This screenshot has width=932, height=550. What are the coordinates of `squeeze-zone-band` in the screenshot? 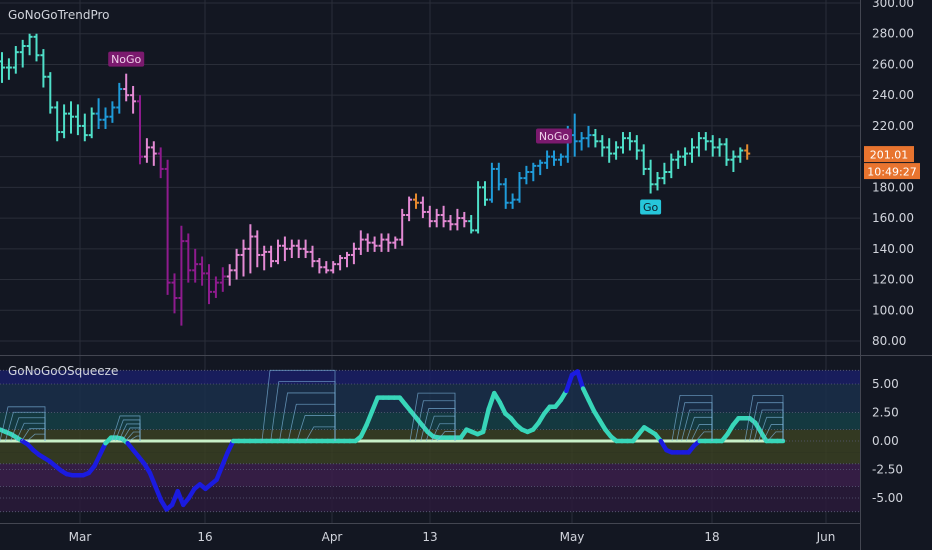 It's located at (430, 475).